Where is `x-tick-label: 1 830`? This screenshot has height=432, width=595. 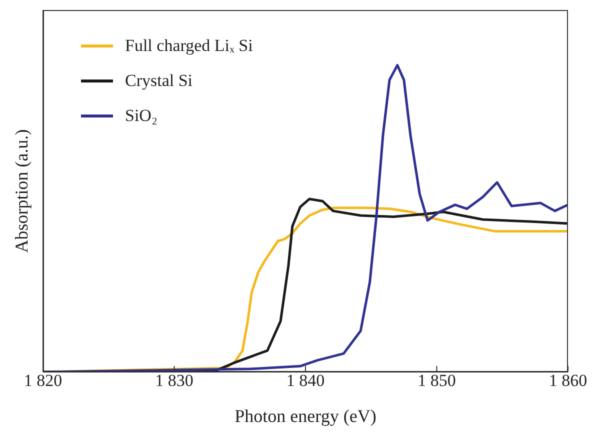 x-tick-label: 1 830 is located at coordinates (174, 380).